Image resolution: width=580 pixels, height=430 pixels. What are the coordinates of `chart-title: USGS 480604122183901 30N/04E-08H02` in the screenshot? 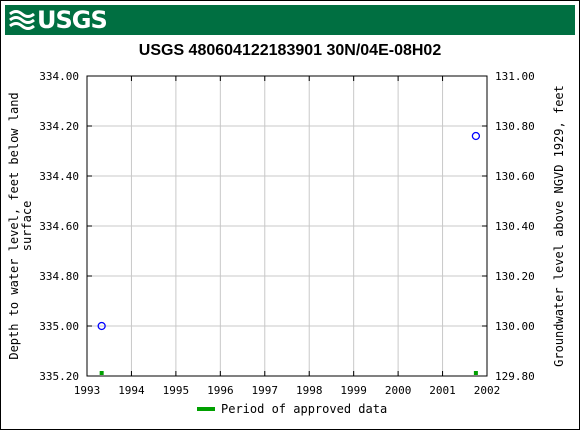 It's located at (290, 50).